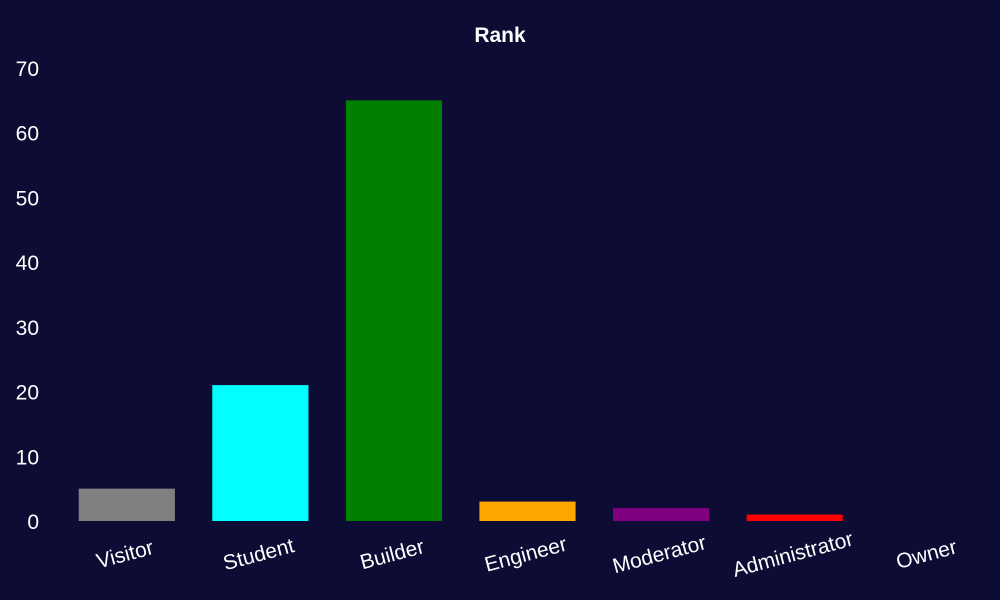 This screenshot has height=600, width=1000. What do you see at coordinates (259, 554) in the screenshot?
I see `x-tick-label: Student` at bounding box center [259, 554].